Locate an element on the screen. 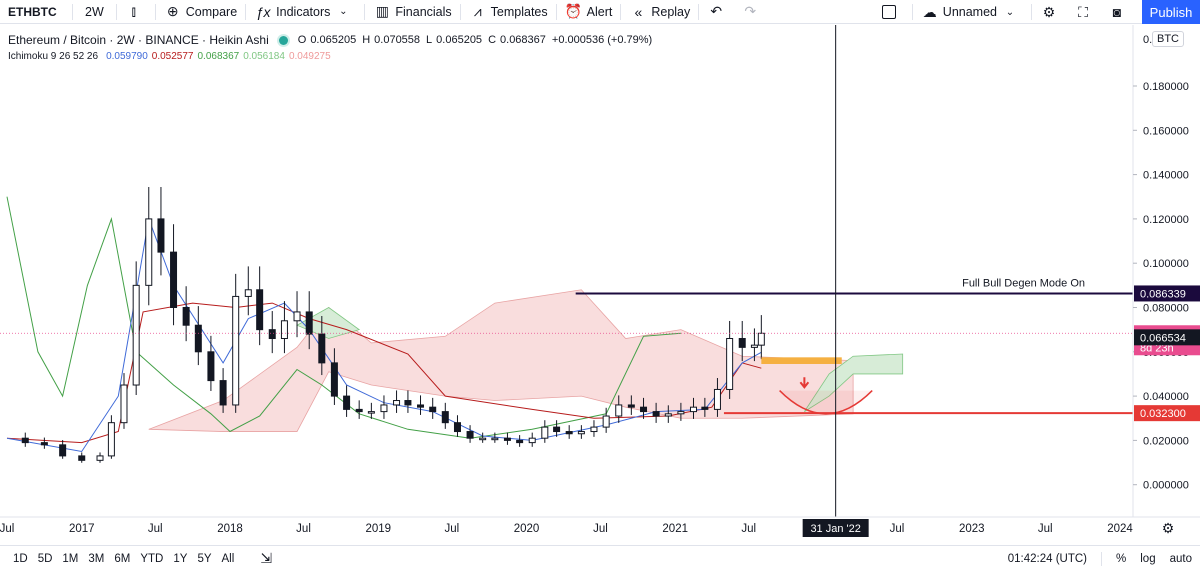 The width and height of the screenshot is (1200, 572). percent-toggle: % is located at coordinates (1121, 559).